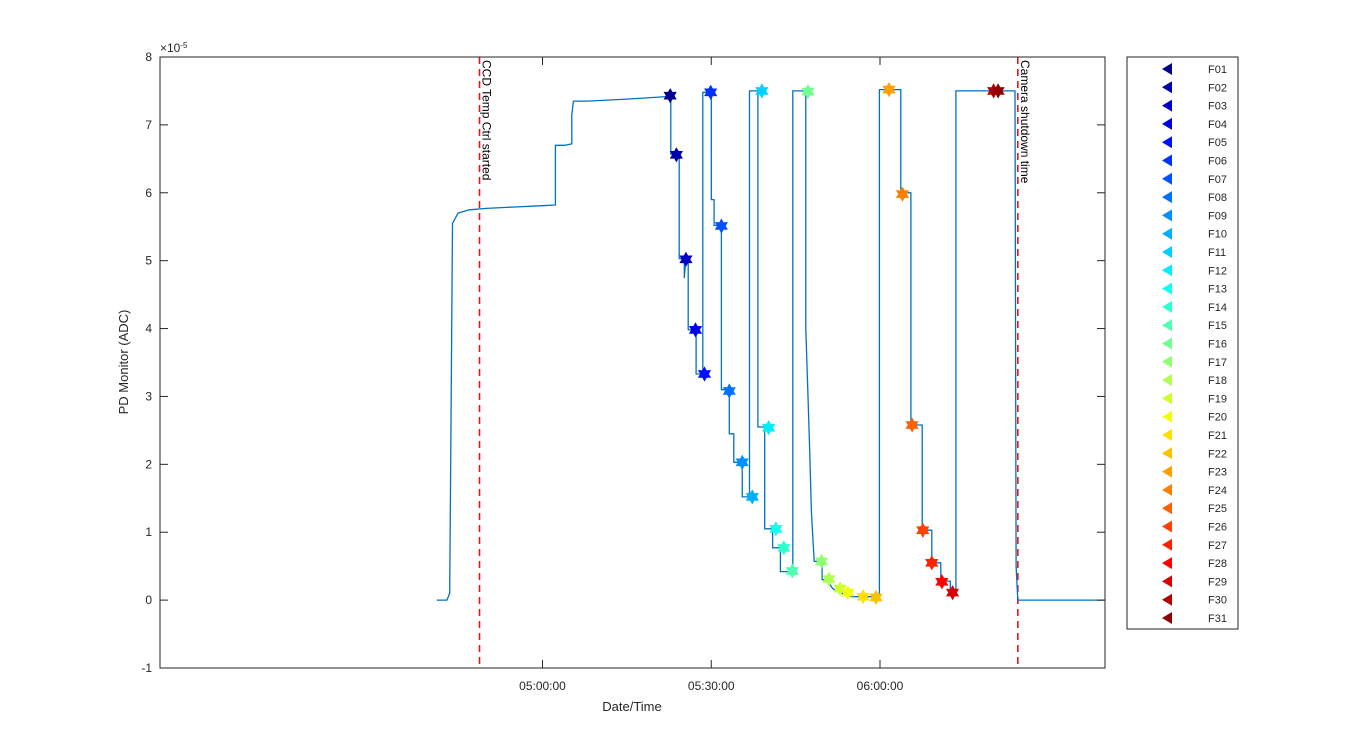  What do you see at coordinates (952, 592) in the screenshot?
I see `filter-marker-f29` at bounding box center [952, 592].